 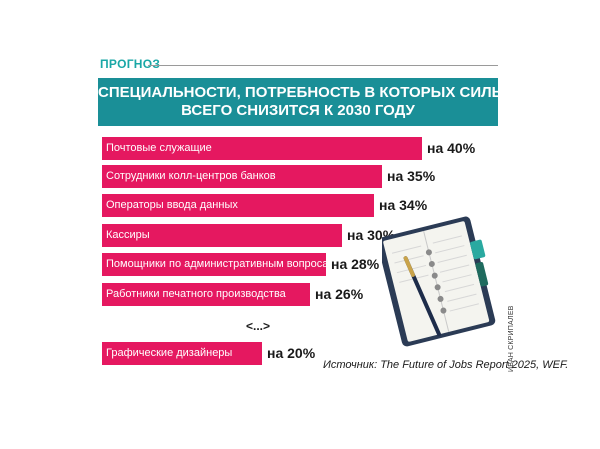 I want to click on section-tag: ПРОГНОЗ, so click(x=130, y=64).